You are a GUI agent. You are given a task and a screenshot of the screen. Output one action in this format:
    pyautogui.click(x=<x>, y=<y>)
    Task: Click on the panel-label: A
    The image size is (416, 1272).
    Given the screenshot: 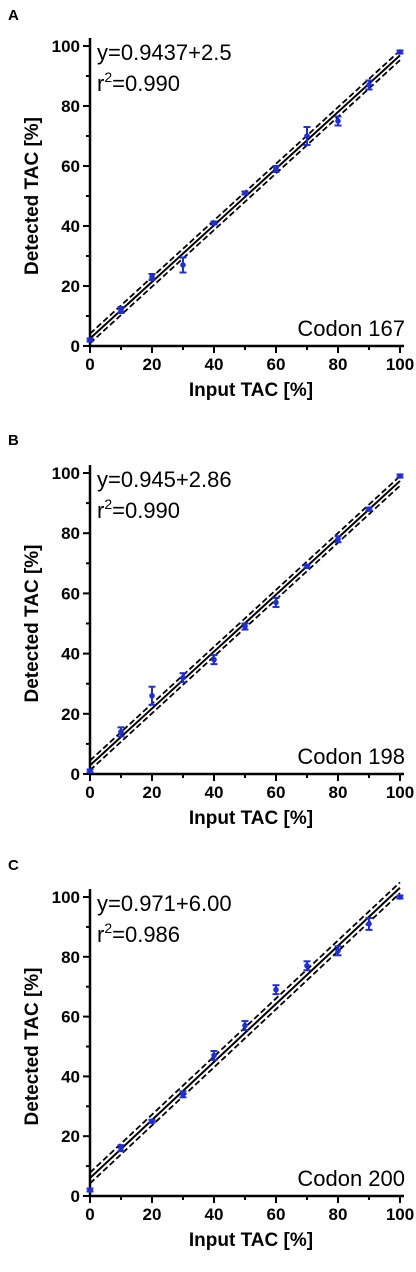 What is the action you would take?
    pyautogui.click(x=13, y=15)
    